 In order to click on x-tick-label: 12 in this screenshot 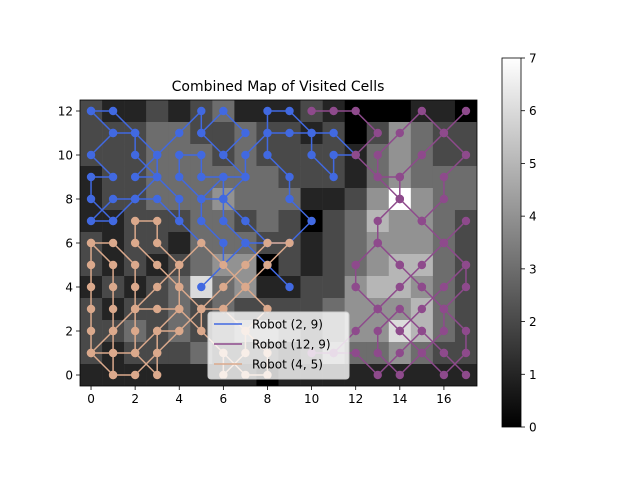, I will do `click(355, 399)`.